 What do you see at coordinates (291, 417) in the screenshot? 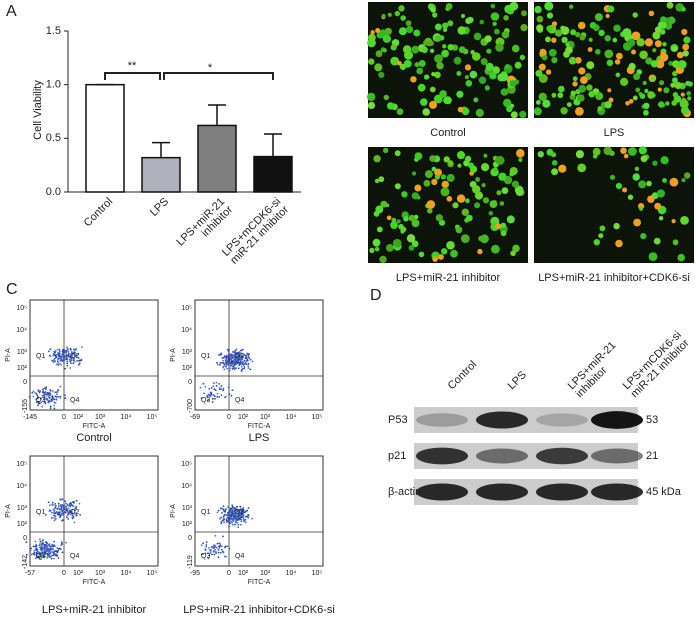
I see `x-tick-label: 10⁴` at bounding box center [291, 417].